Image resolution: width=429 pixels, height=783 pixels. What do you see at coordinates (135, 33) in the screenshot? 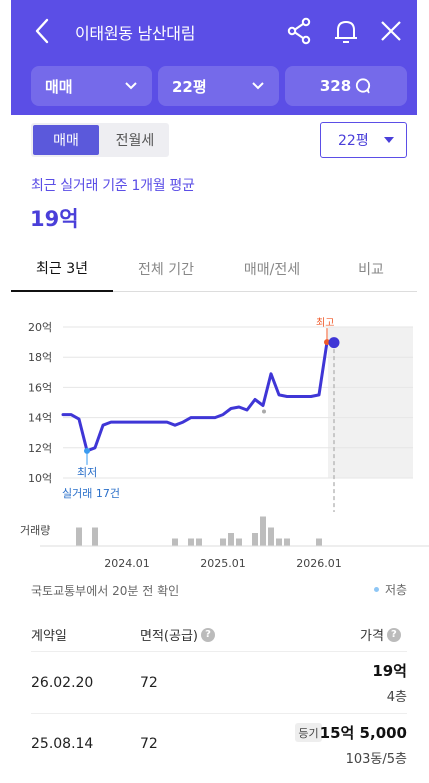
I see `page-title: 이태원동 남산대림` at bounding box center [135, 33].